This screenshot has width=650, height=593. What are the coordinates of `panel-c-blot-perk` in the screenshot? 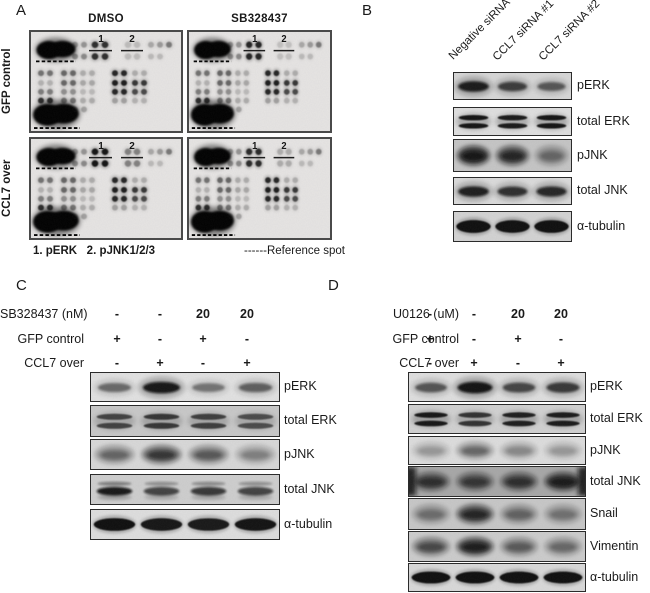 It's located at (185, 387).